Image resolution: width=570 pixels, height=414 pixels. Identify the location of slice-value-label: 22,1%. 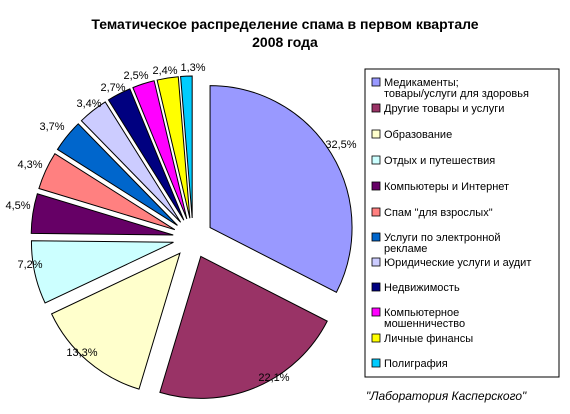
(273, 378).